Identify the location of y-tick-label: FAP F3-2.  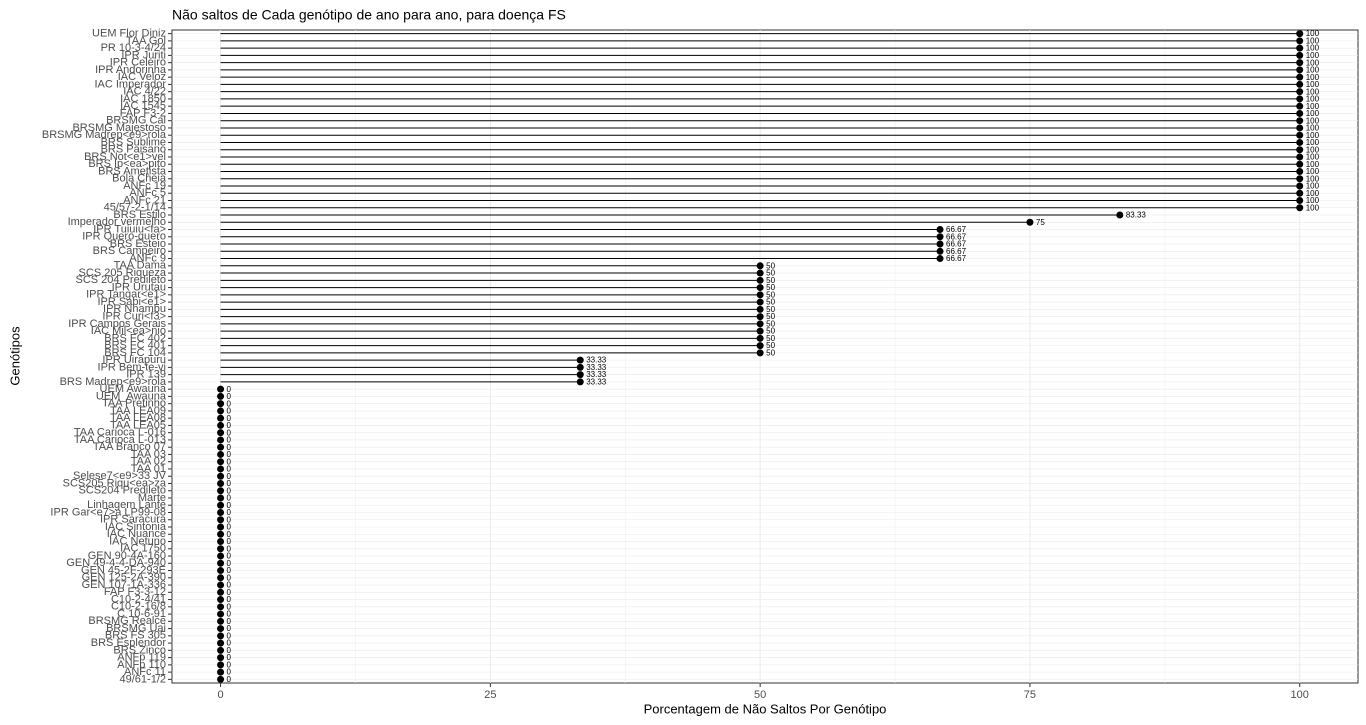
(143, 113).